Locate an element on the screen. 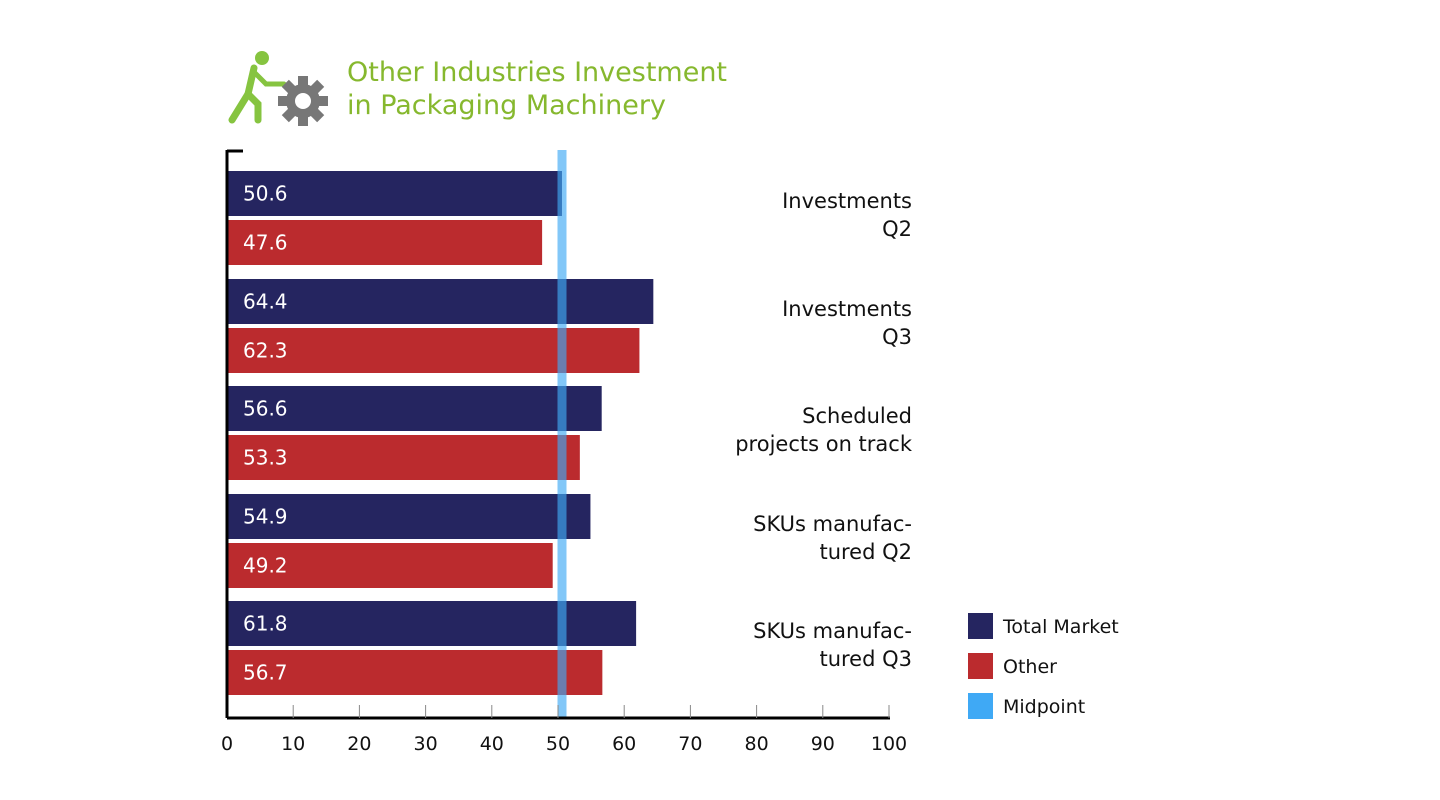 The height and width of the screenshot is (800, 1440). data-label: 54.9 is located at coordinates (265, 517).